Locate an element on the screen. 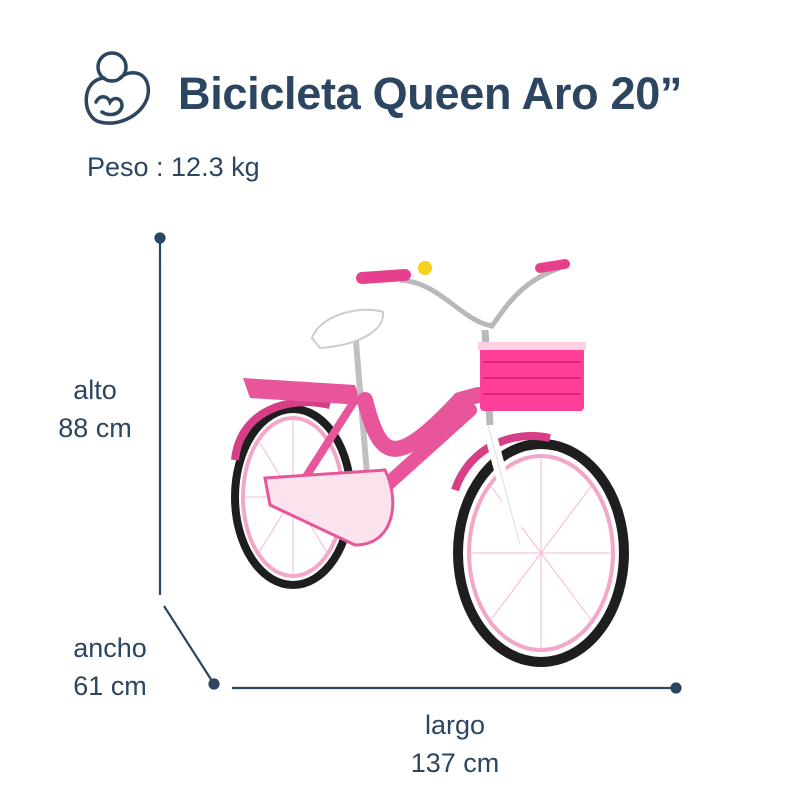 The width and height of the screenshot is (800, 800). length-dimension: largo 137 cm is located at coordinates (455, 744).